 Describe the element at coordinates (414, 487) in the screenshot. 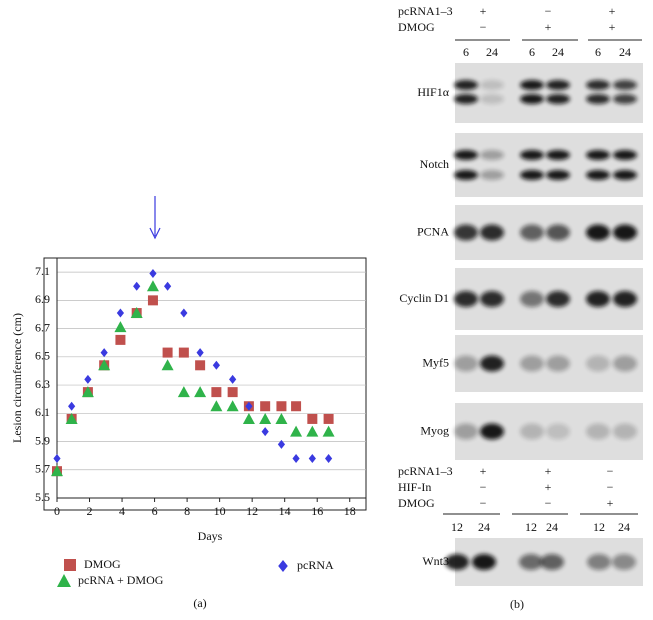

I see `condition-label: HIF-In` at that location.